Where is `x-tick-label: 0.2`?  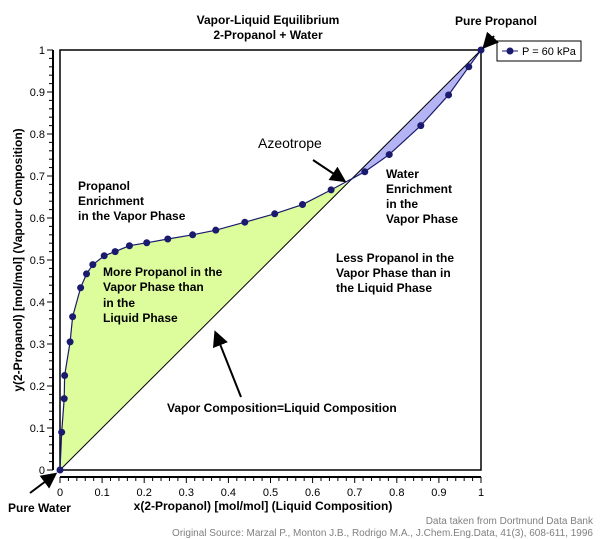
x-tick-label: 0.2 is located at coordinates (144, 493).